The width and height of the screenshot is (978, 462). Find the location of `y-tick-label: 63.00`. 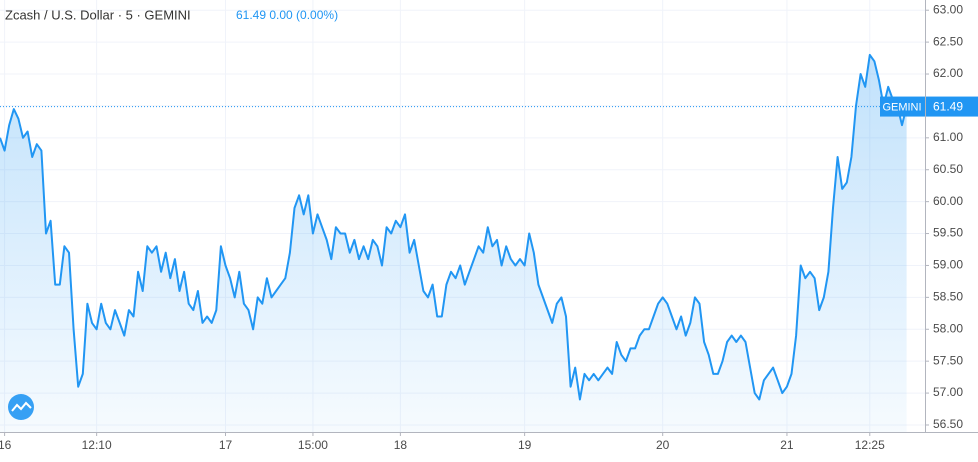

y-tick-label: 63.00 is located at coordinates (948, 9).